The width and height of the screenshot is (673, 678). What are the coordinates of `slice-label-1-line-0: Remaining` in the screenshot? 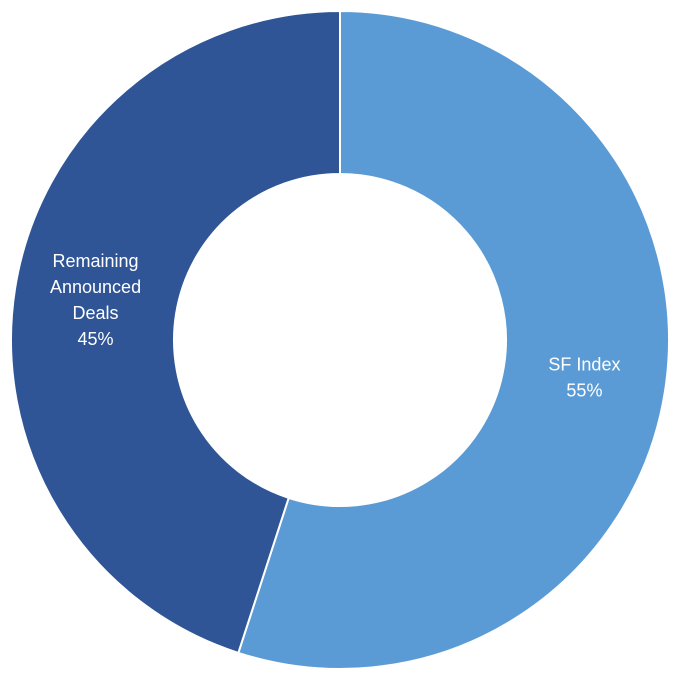 It's located at (96, 261).